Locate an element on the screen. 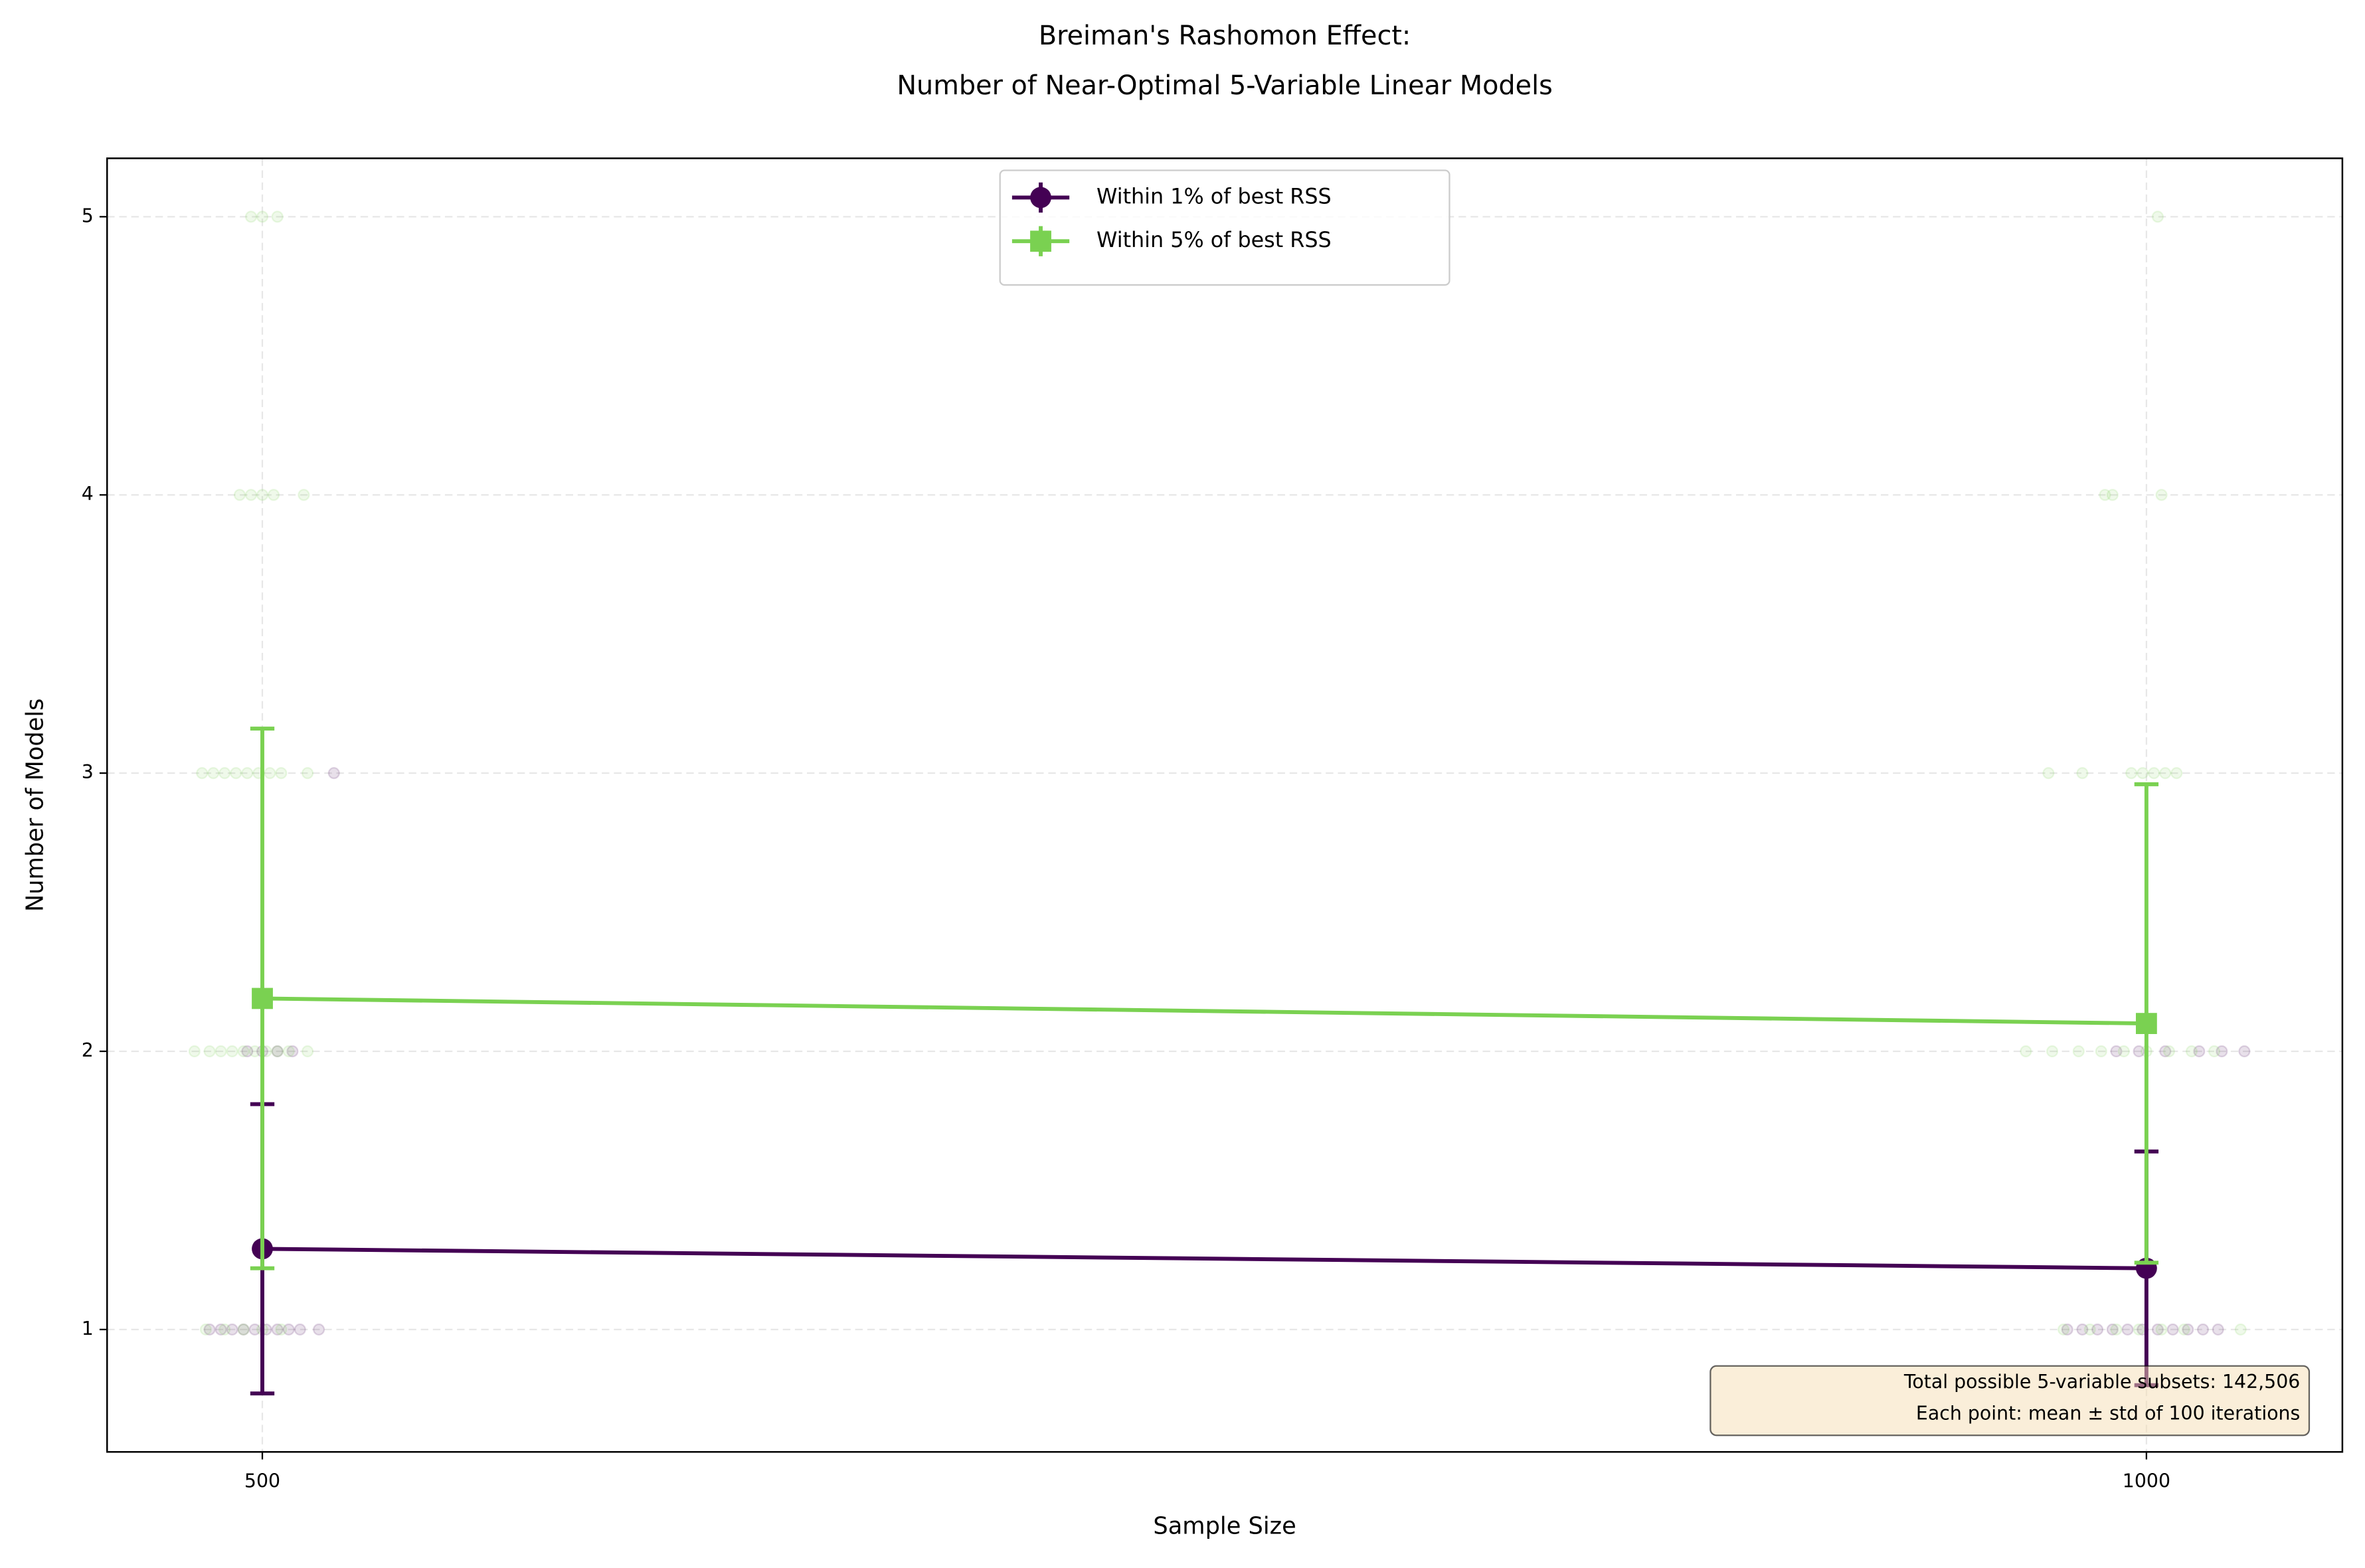 This screenshot has width=2365, height=1568. y-axis-label: Number of Models is located at coordinates (35, 806).